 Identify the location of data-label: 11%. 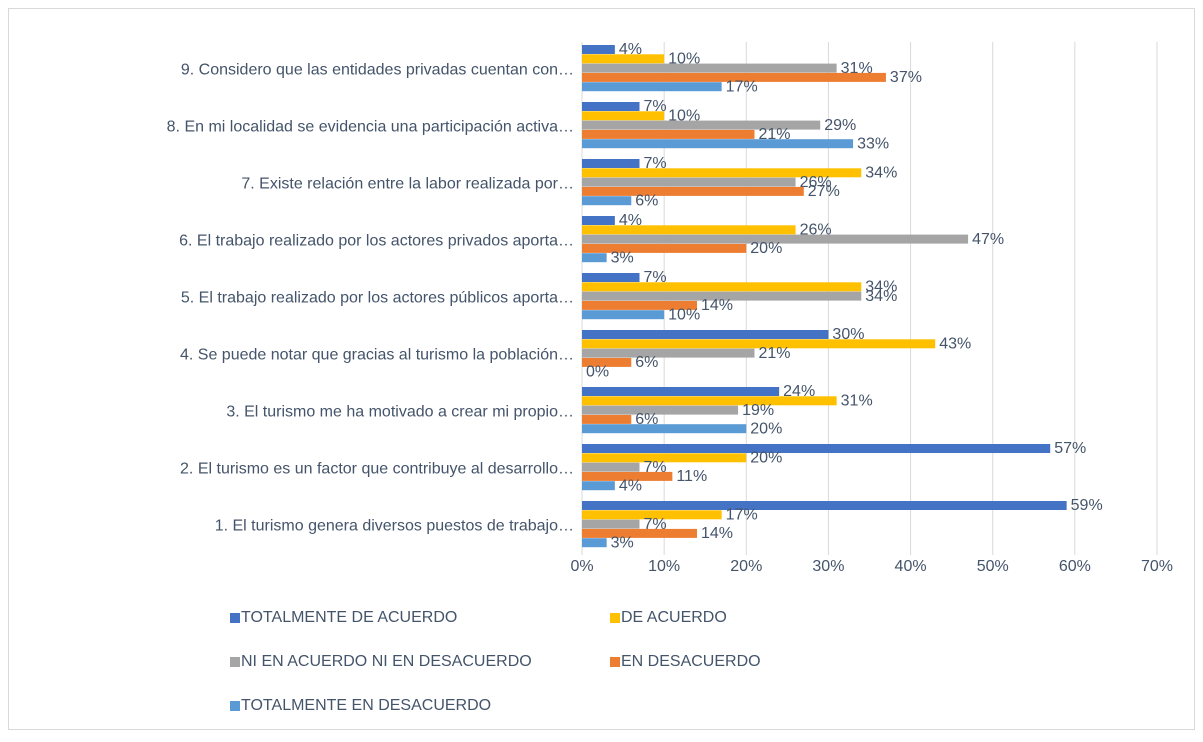
(691, 476).